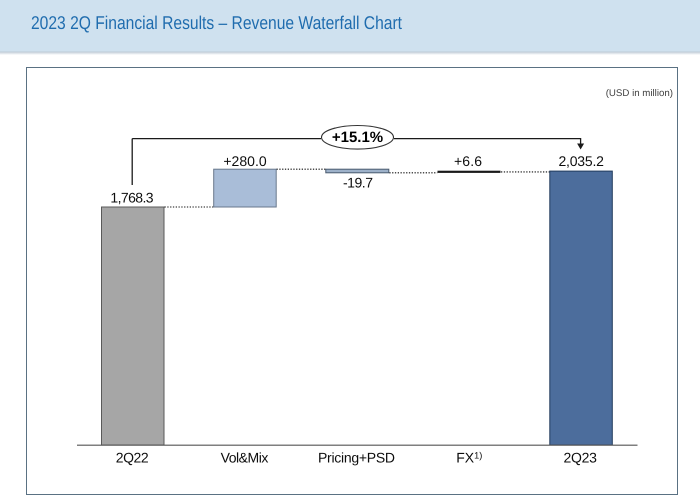 Image resolution: width=700 pixels, height=497 pixels. I want to click on svg-text: 2Q23, so click(580, 457).